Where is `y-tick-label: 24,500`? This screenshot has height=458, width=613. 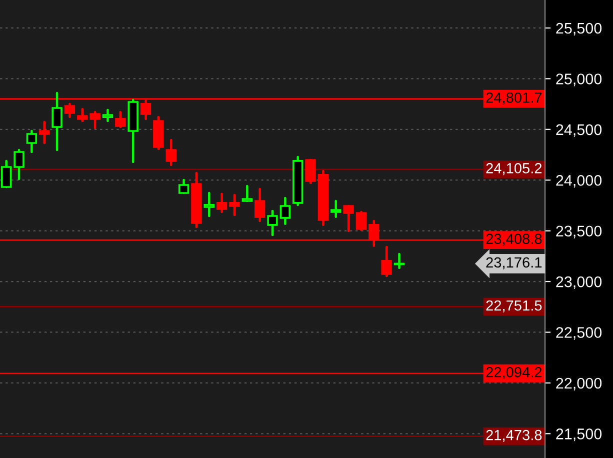
y-tick-label: 24,500 is located at coordinates (579, 130).